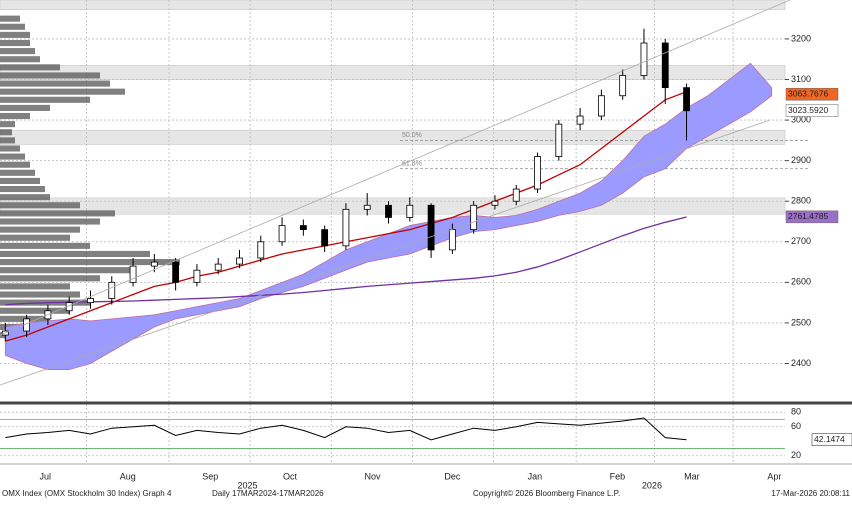  I want to click on value-label: 42.1474, so click(829, 439).